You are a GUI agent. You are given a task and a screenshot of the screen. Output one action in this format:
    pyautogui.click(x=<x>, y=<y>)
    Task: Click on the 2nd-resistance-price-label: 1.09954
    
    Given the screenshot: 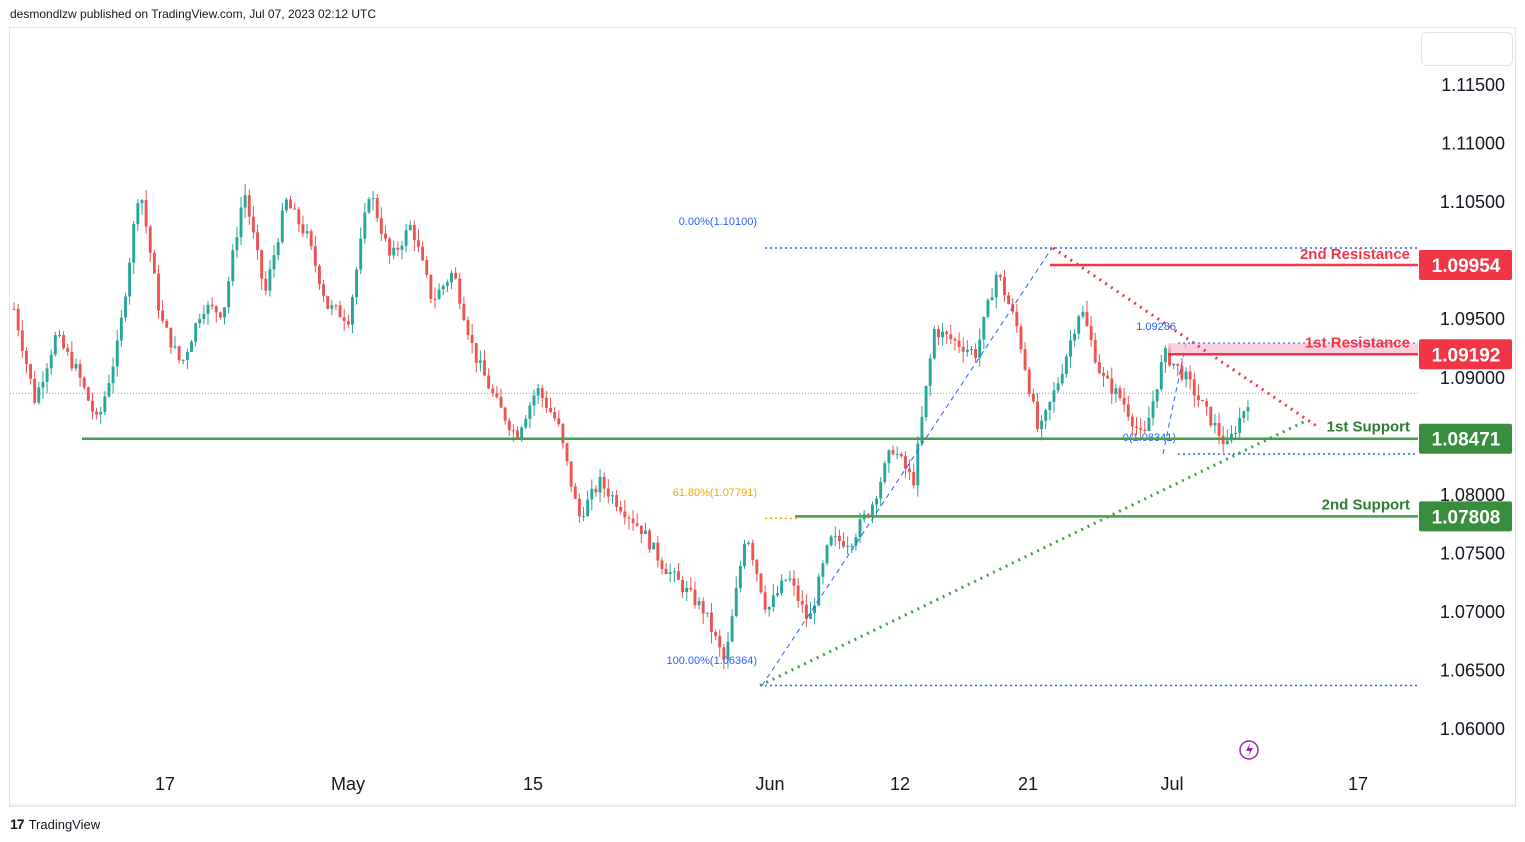 What is the action you would take?
    pyautogui.click(x=1466, y=266)
    